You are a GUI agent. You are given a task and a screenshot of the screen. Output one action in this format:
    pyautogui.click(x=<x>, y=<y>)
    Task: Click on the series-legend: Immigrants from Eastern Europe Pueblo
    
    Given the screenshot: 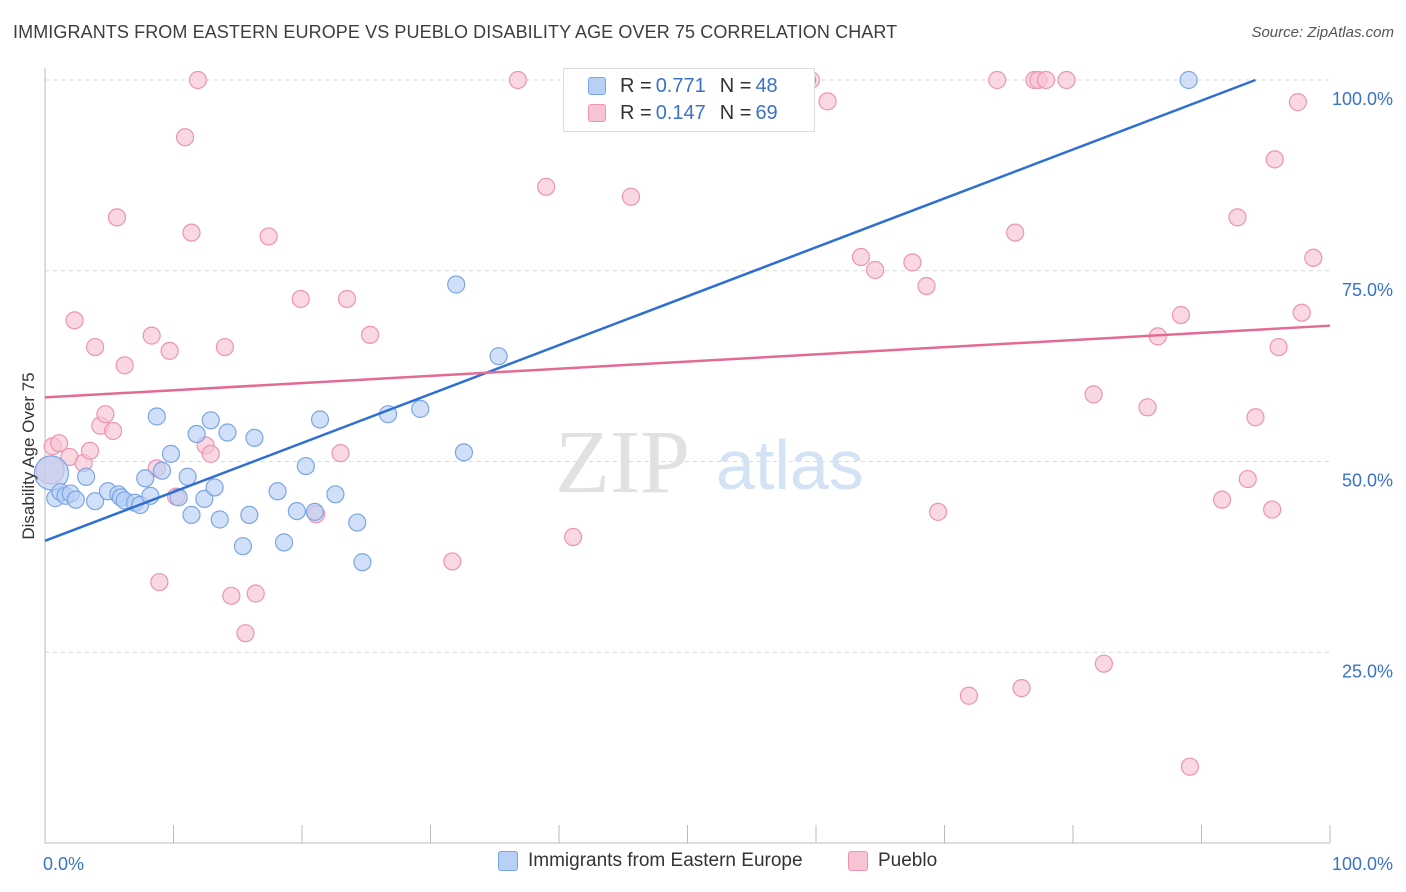 What is the action you would take?
    pyautogui.click(x=703, y=865)
    